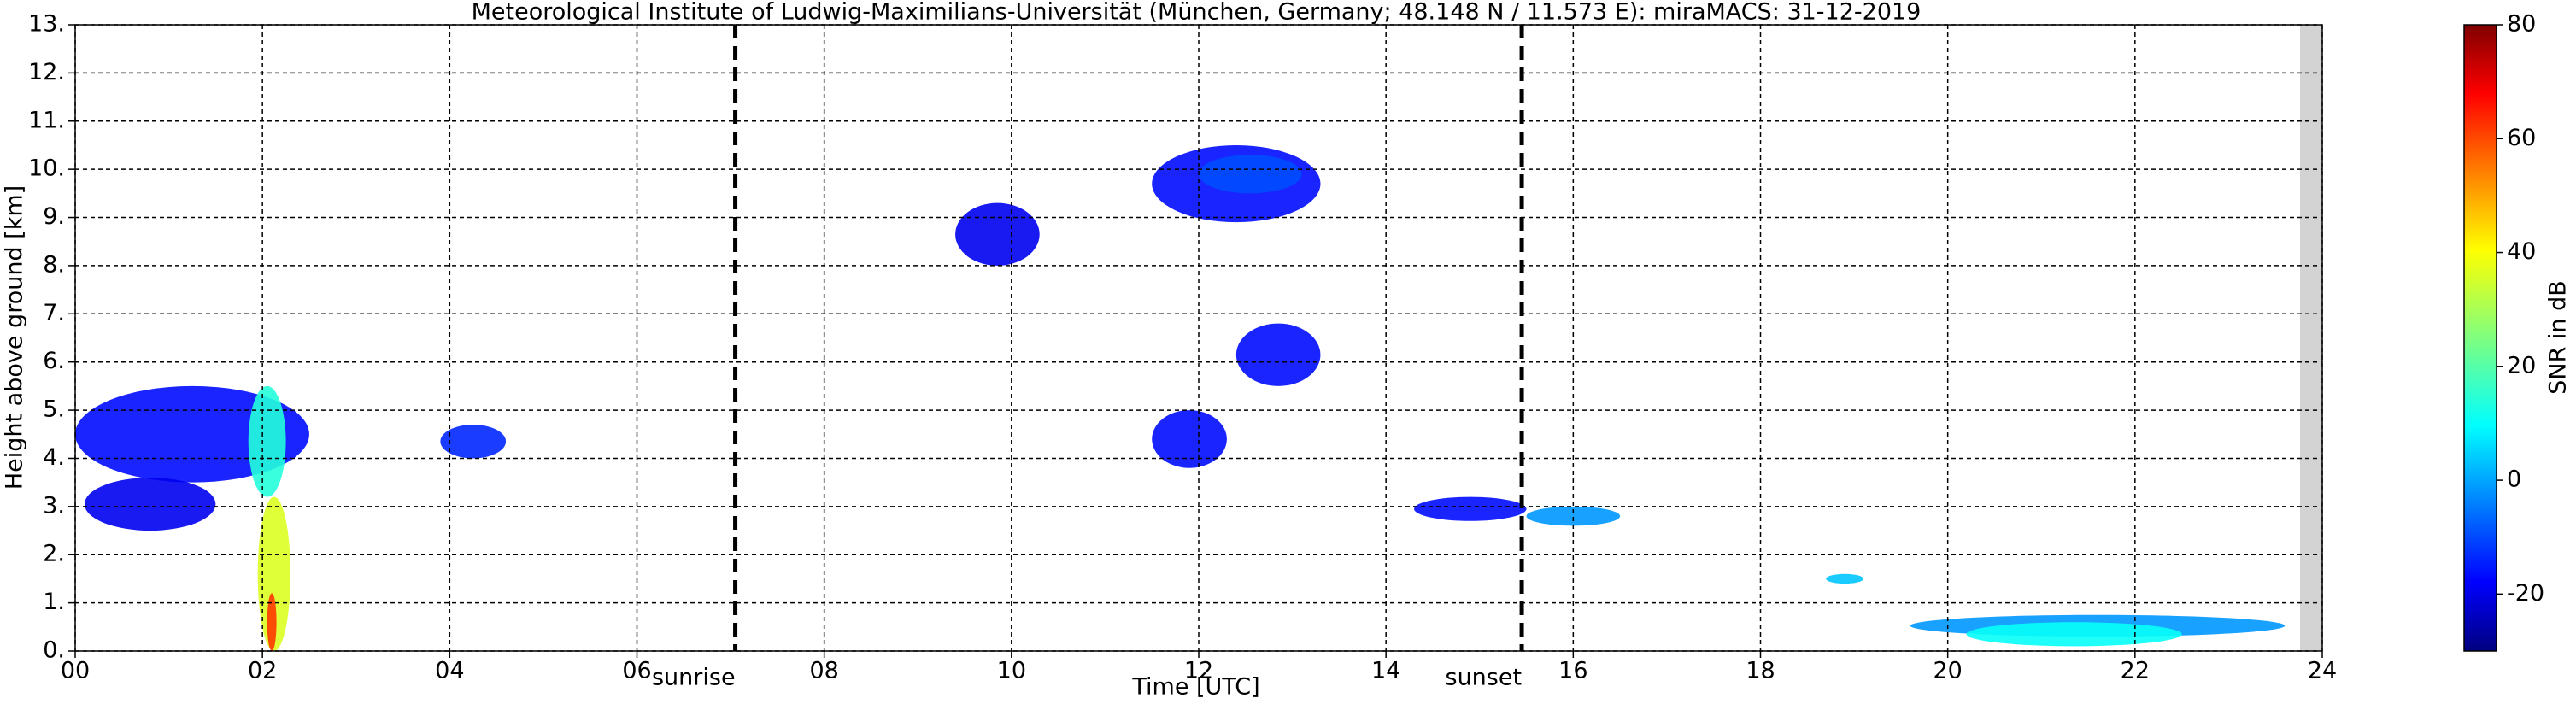  I want to click on y-tick-label: 2., so click(54, 554).